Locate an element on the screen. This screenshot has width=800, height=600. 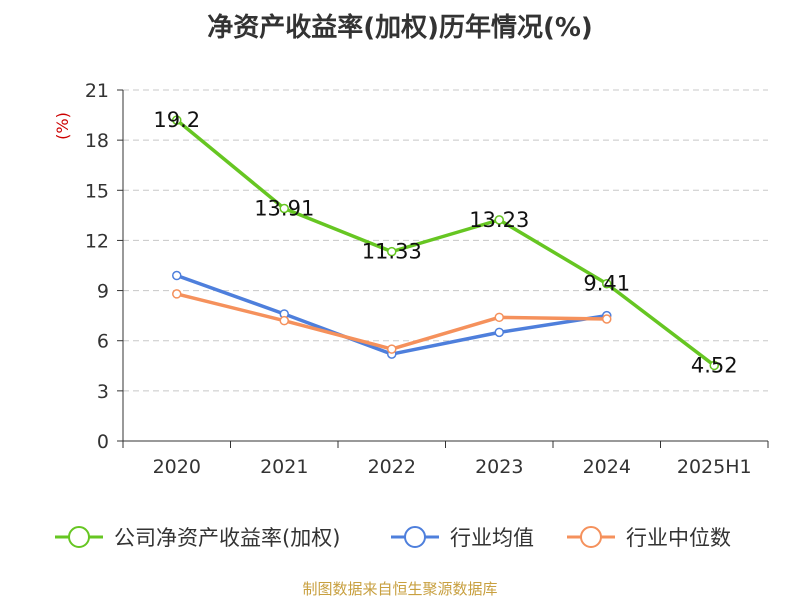
data-label: 13.23 is located at coordinates (499, 220).